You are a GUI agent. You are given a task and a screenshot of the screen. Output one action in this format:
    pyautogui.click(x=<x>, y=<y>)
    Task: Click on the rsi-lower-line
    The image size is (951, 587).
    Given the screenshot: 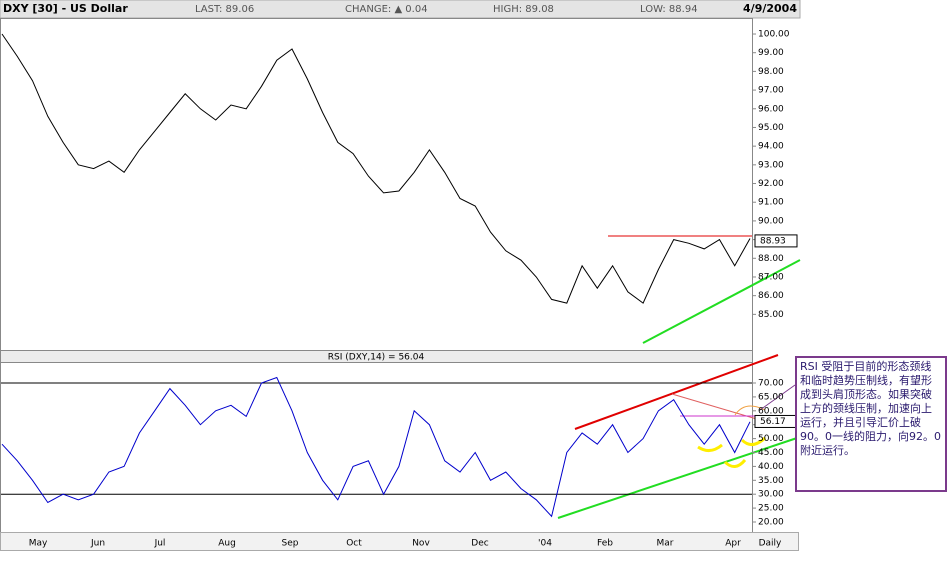 What is the action you would take?
    pyautogui.click(x=679, y=477)
    